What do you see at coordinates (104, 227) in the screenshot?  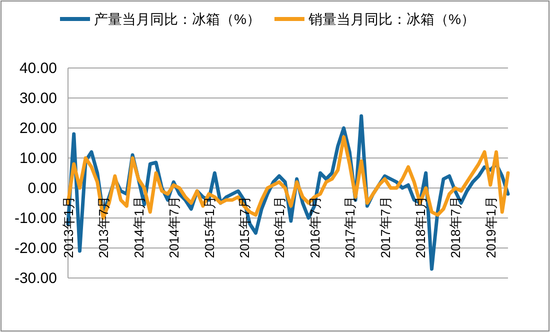 I see `x-tick-label: 2013年7月` at bounding box center [104, 227].